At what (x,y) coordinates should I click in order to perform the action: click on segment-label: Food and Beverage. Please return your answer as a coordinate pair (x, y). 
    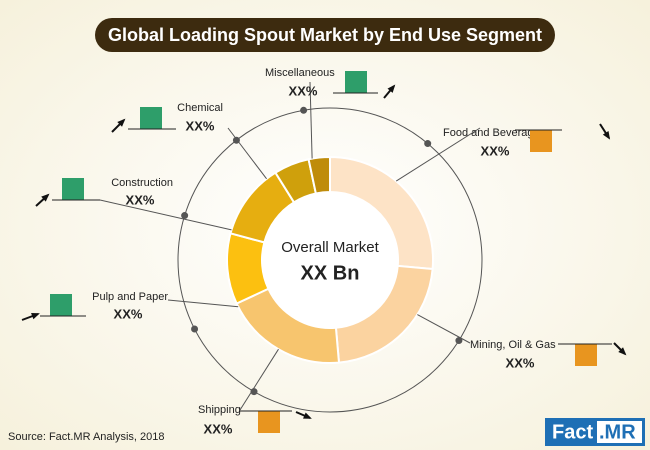
    Looking at the image, I should click on (491, 133).